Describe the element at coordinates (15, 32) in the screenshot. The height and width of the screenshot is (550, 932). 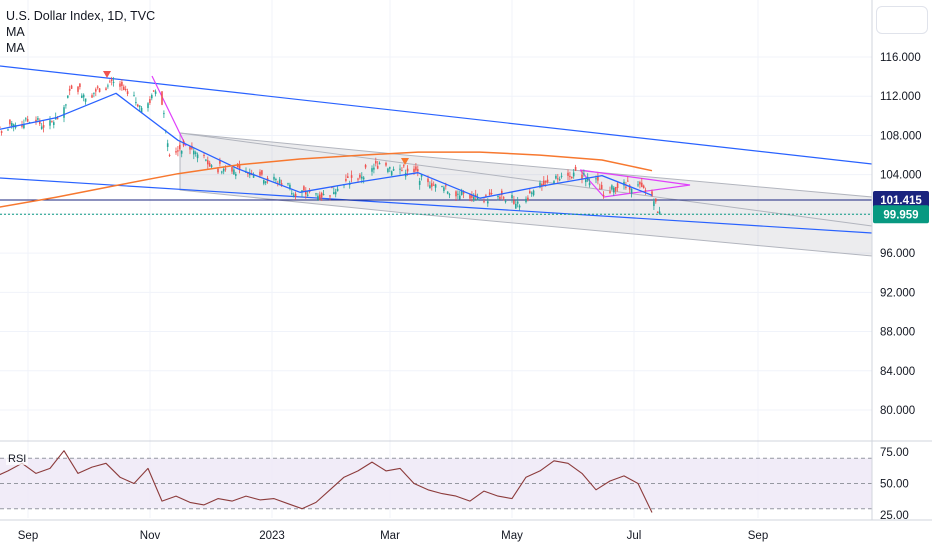
I see `ma1-label: MA` at that location.